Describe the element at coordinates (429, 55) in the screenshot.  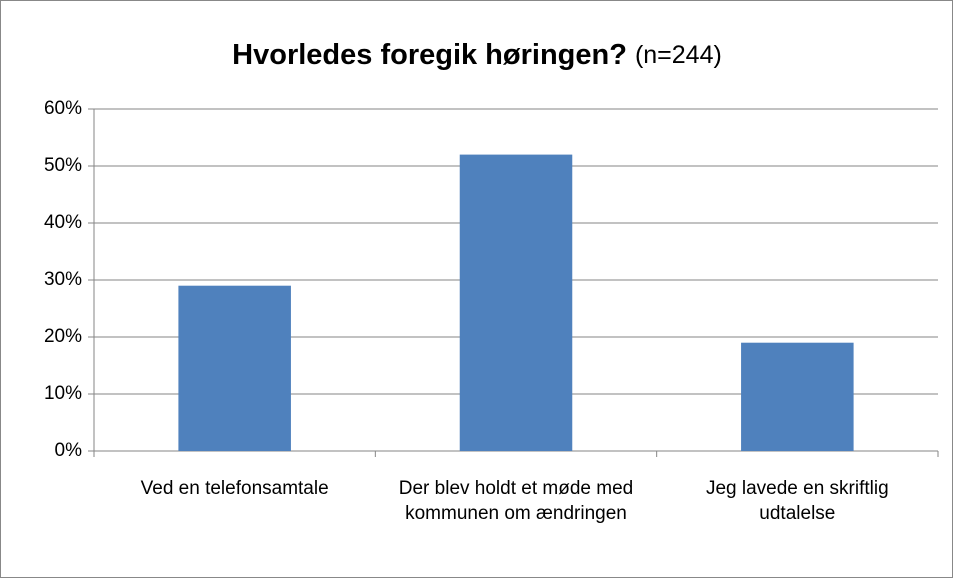
I see `chart-title: Hvorledes foregik høringen?` at that location.